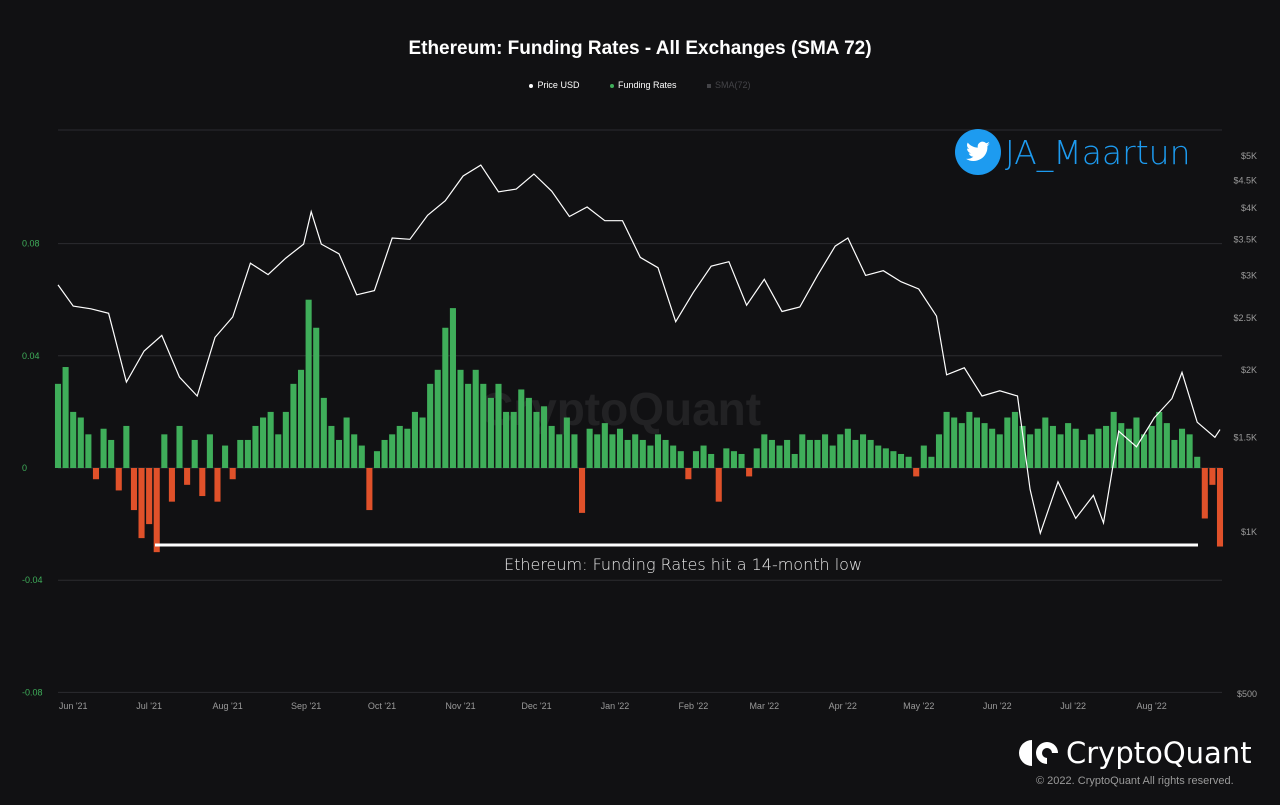 The width and height of the screenshot is (1280, 805). Describe the element at coordinates (1152, 706) in the screenshot. I see `x-axis-tick: Aug '22` at that location.